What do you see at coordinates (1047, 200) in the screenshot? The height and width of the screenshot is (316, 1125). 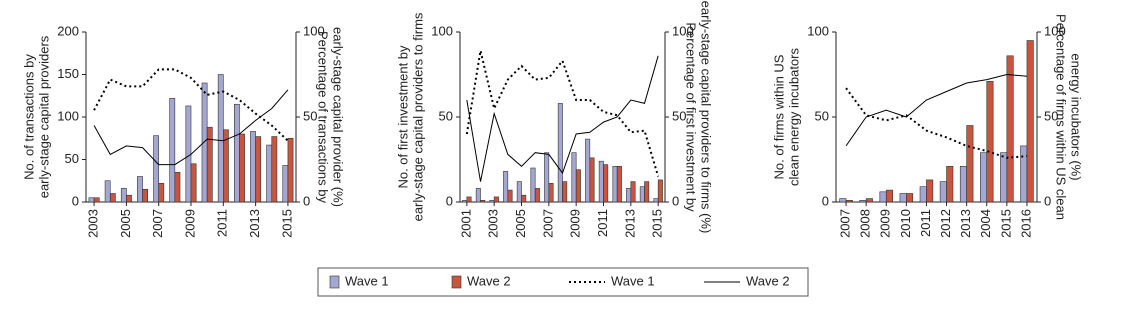 I see `y2-tick-label: 0` at bounding box center [1047, 200].